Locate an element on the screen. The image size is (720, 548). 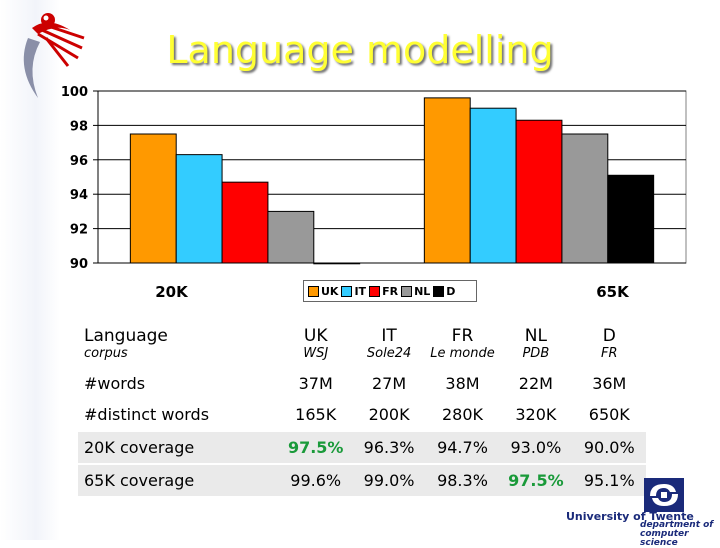
cell-it: Sole24 is located at coordinates (389, 357).